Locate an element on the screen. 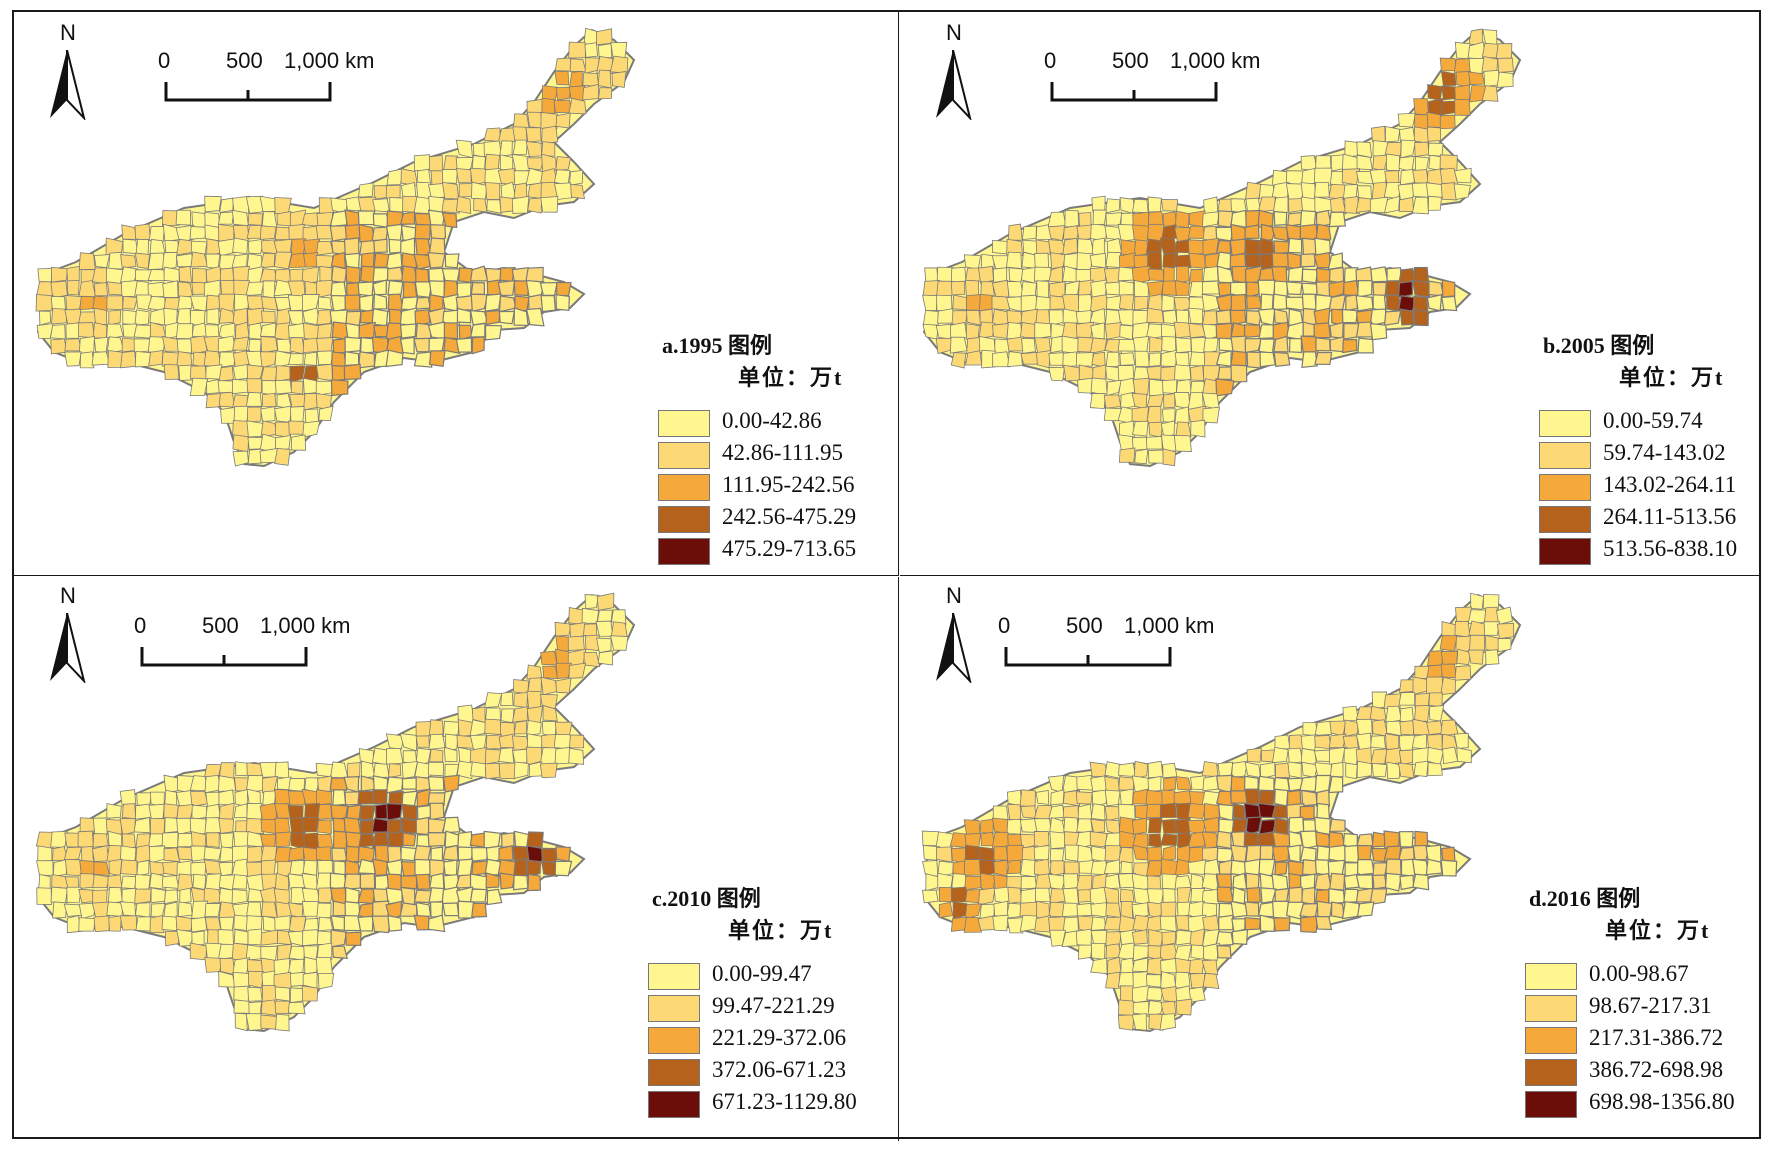 This screenshot has height=1149, width=1771. legend-range: 386.72-698.98 is located at coordinates (1656, 1069).